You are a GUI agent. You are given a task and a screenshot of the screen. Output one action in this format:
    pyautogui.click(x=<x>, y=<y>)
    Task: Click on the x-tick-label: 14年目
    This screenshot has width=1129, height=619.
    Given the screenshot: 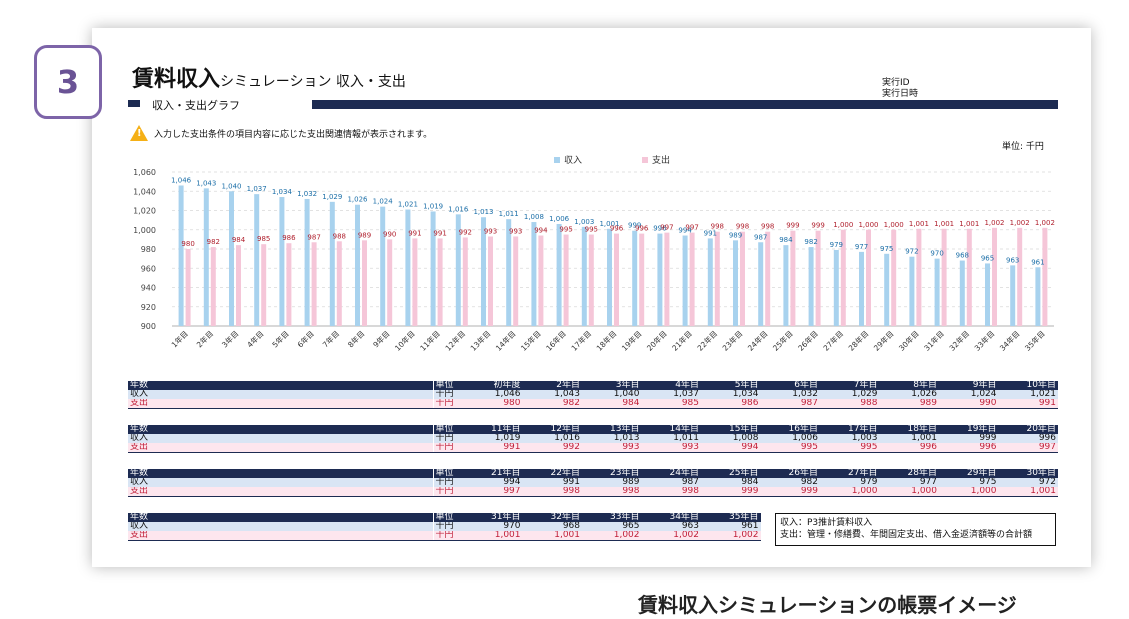 What is the action you would take?
    pyautogui.click(x=505, y=340)
    